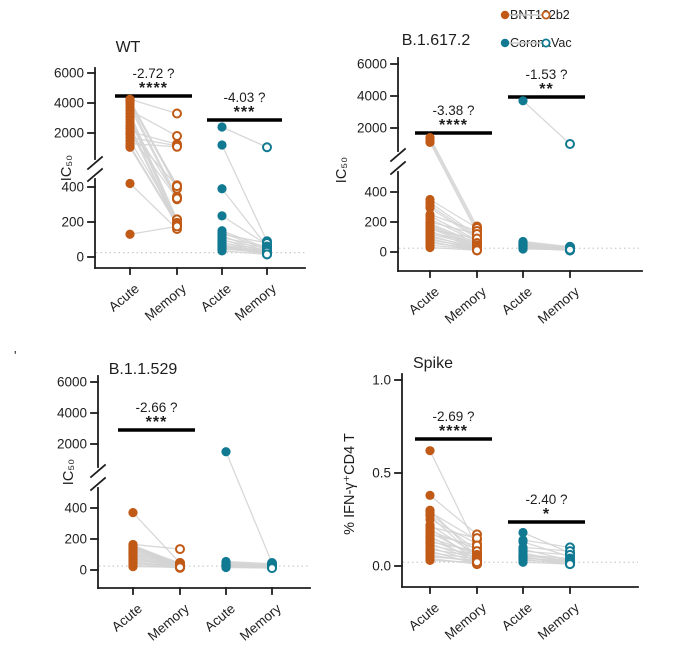 The height and width of the screenshot is (672, 678). I want to click on y-axis-label: IC₅₀, so click(67, 168).